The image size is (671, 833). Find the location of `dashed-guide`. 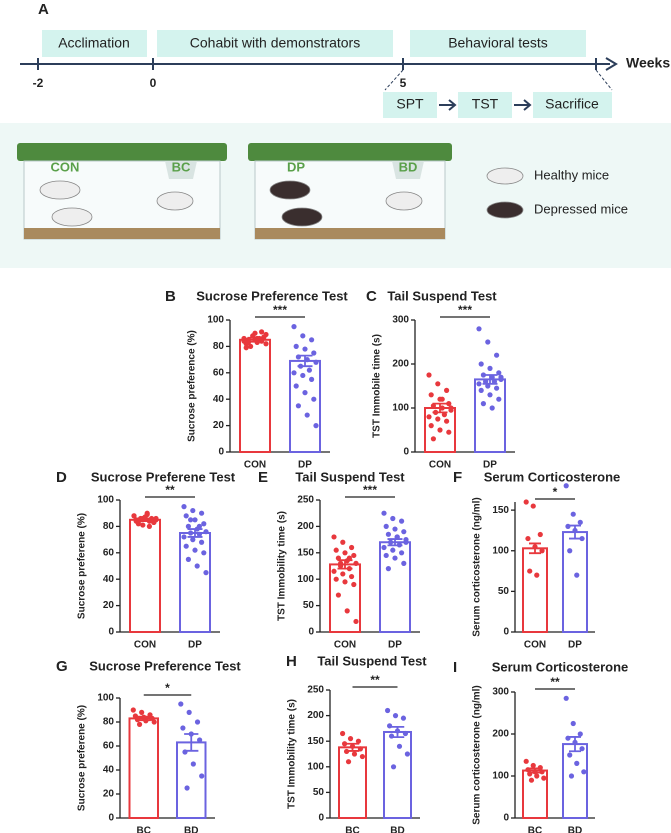

dashed-guide is located at coordinates (604, 80).